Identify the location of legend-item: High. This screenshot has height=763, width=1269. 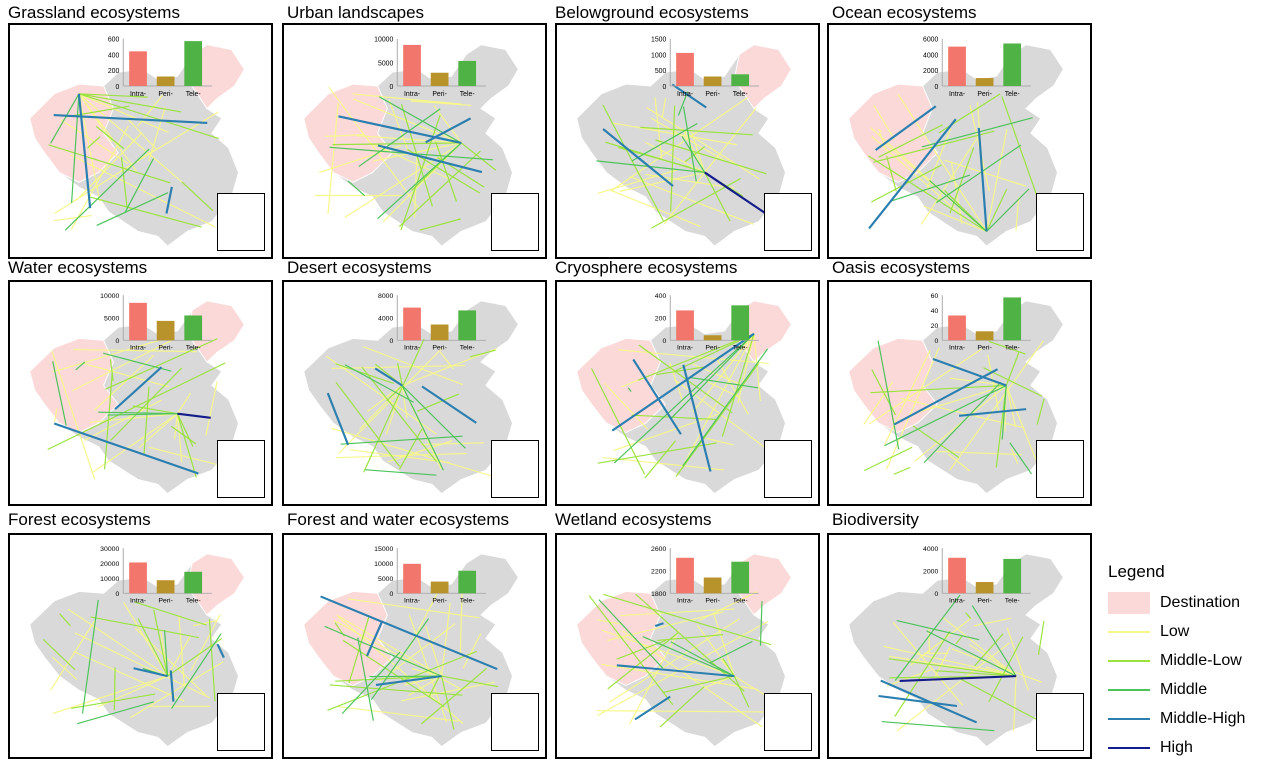
(1176, 747).